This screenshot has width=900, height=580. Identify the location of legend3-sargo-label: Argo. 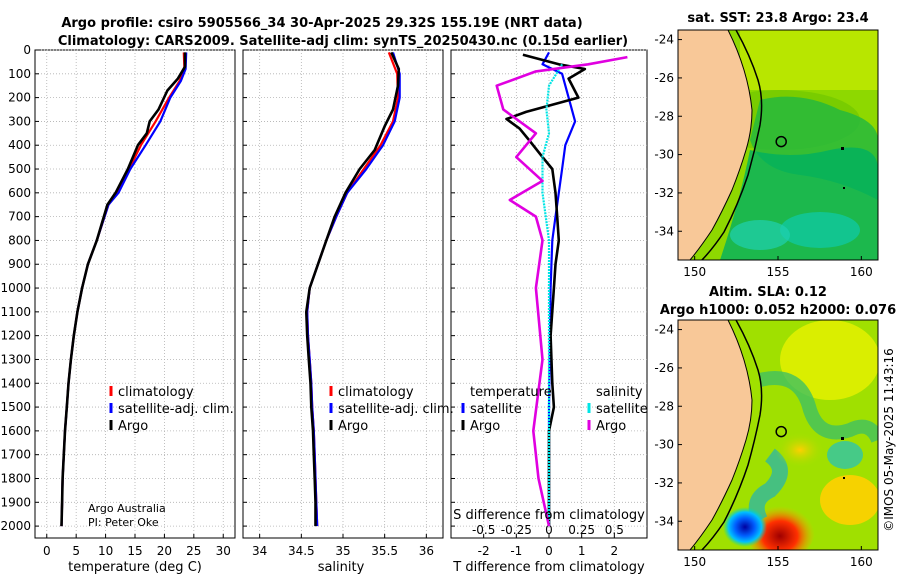
(611, 426).